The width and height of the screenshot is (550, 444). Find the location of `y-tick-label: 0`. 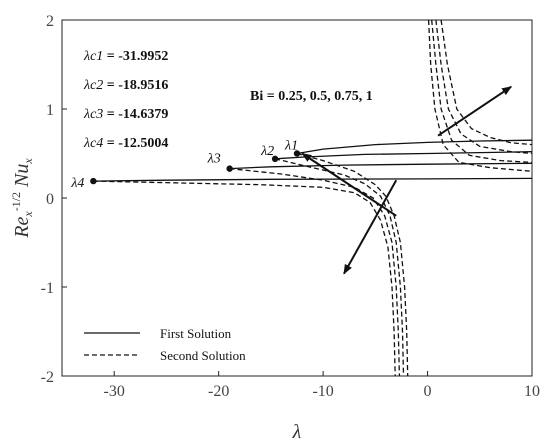

y-tick-label: 0 is located at coordinates (50, 199).